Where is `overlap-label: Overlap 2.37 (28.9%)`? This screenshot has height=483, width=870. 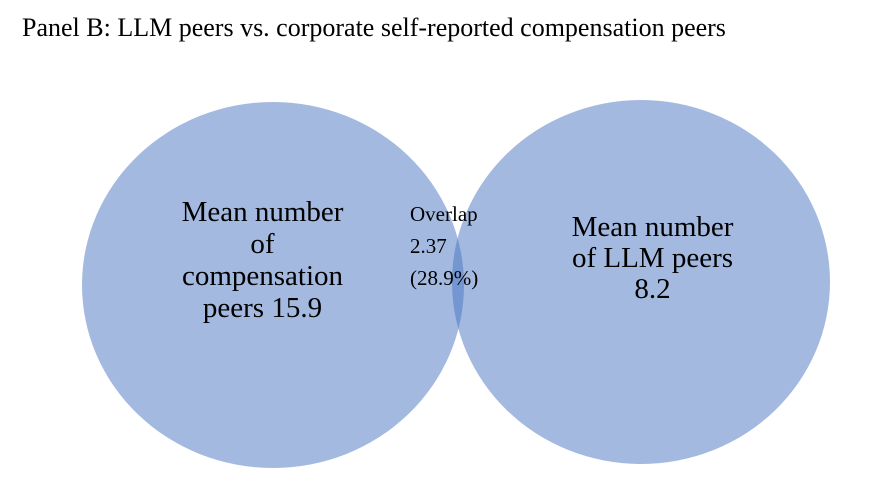
overlap-label: Overlap 2.37 (28.9%) is located at coordinates (460, 246).